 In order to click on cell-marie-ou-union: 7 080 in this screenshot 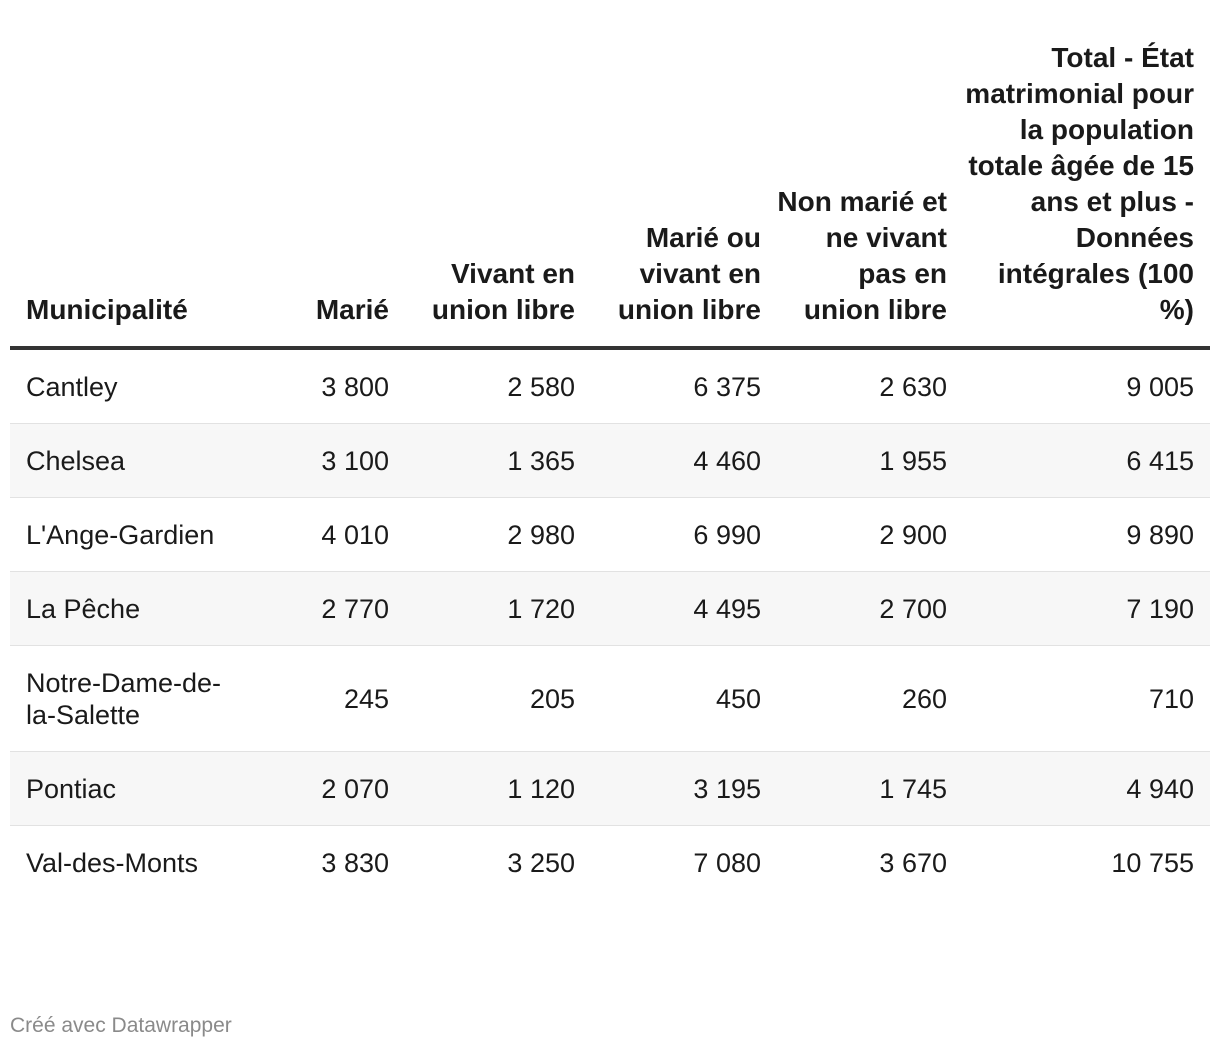, I will do `click(727, 862)`.